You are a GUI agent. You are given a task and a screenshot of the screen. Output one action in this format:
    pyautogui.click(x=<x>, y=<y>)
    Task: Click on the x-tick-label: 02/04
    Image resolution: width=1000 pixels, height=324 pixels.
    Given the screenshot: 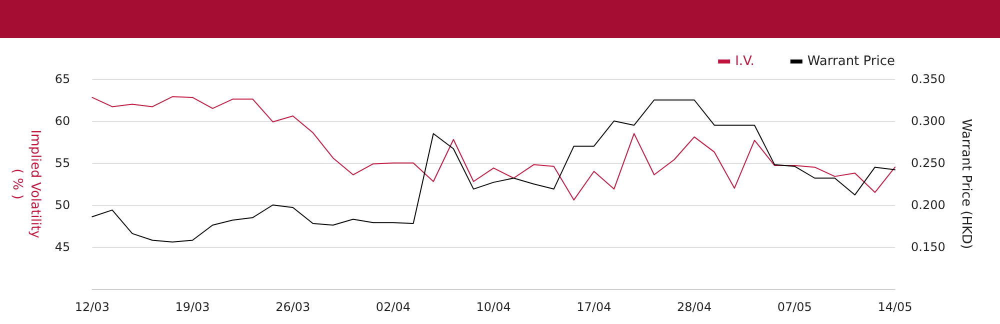 What is the action you would take?
    pyautogui.click(x=393, y=307)
    